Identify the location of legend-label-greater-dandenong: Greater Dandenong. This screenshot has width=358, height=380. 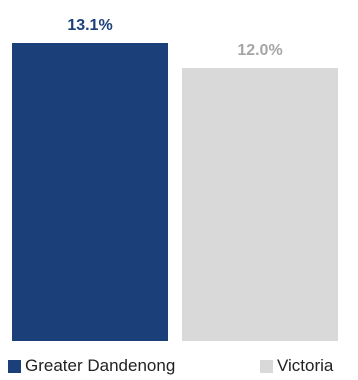
(100, 365).